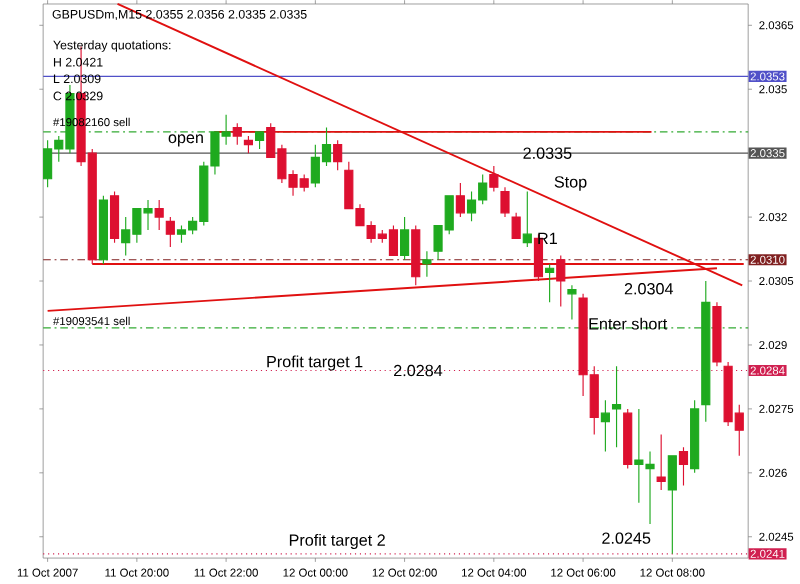 The image size is (800, 584). What do you see at coordinates (649, 289) in the screenshot?
I see `annotation: 2.0304` at bounding box center [649, 289].